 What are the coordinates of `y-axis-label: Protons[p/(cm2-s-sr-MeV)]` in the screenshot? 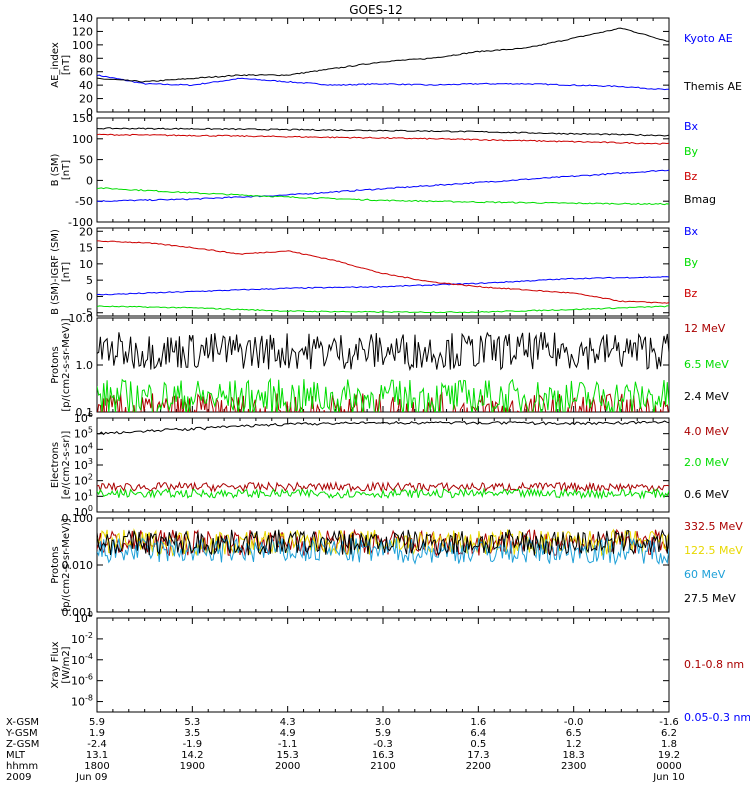 It's located at (61, 364).